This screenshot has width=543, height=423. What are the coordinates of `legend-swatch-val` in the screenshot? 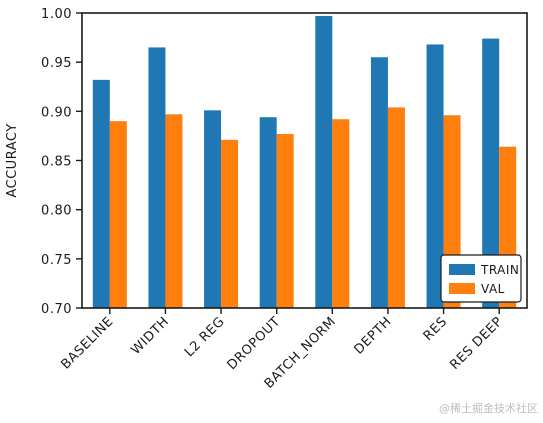 It's located at (462, 288).